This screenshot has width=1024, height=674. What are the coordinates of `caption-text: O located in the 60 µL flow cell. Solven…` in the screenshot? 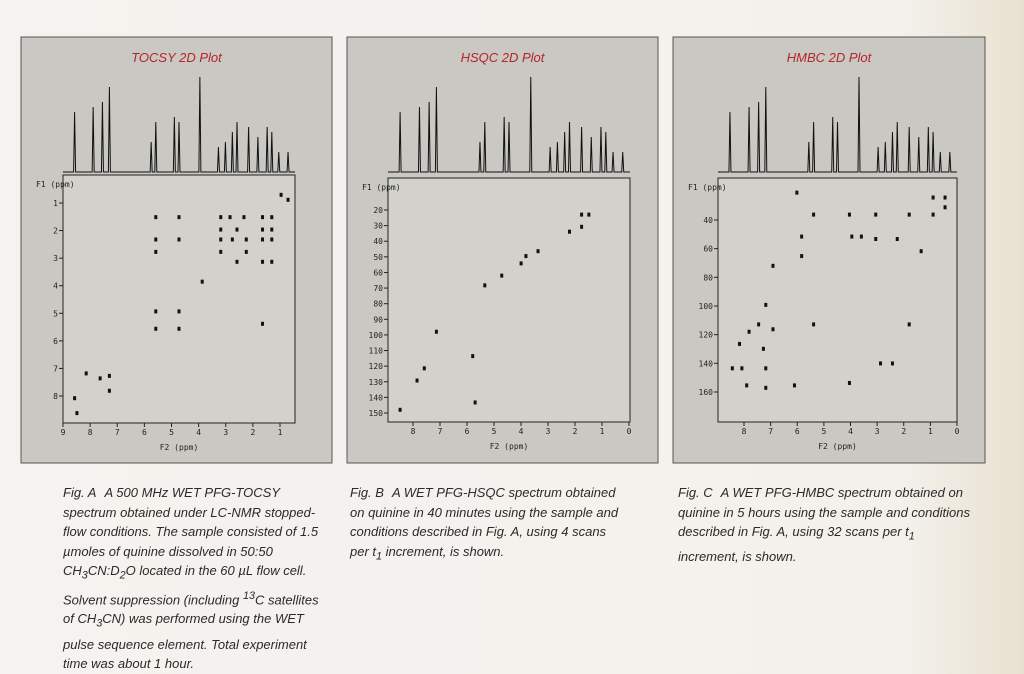 It's located at (185, 585).